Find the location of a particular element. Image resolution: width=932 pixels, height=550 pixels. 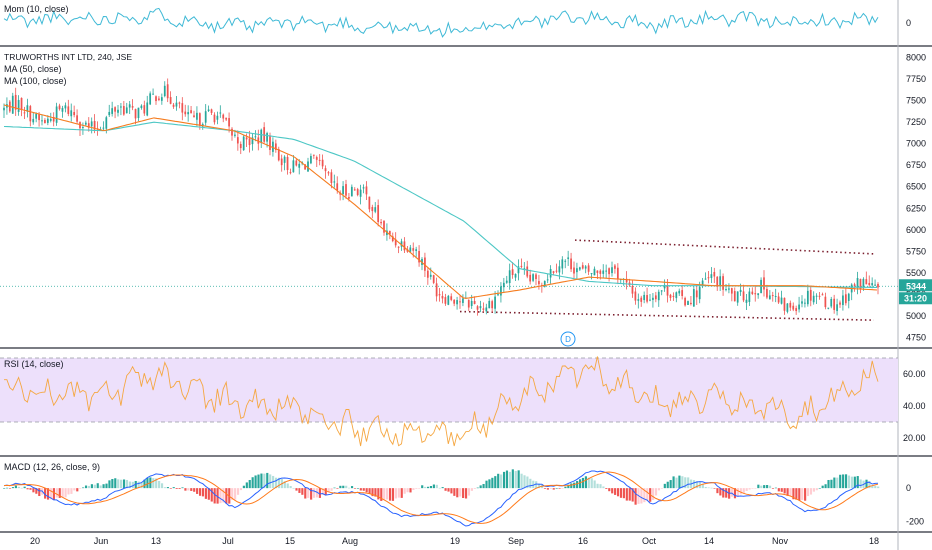

price-axis-tick: 7000 is located at coordinates (916, 144).